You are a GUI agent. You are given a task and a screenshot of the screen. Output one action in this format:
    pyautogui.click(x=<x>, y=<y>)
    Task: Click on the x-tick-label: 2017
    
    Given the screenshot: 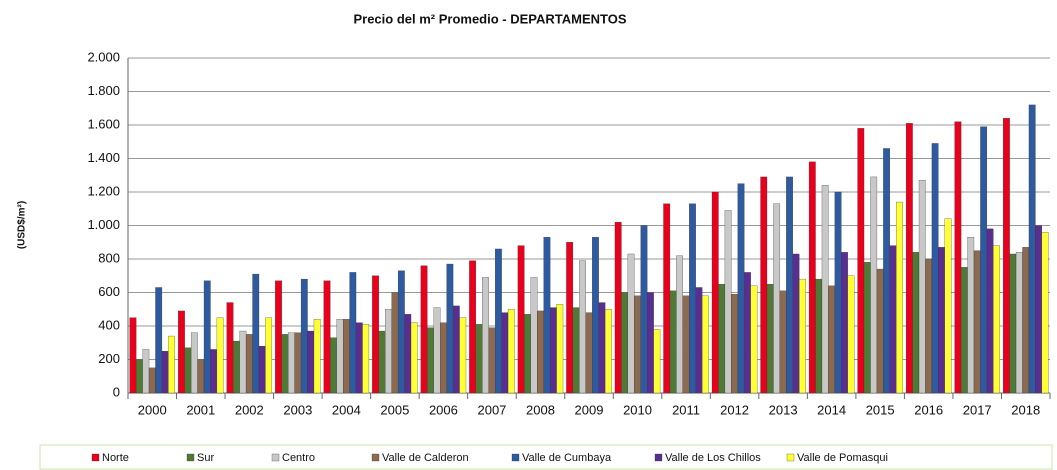 What is the action you would take?
    pyautogui.click(x=977, y=409)
    